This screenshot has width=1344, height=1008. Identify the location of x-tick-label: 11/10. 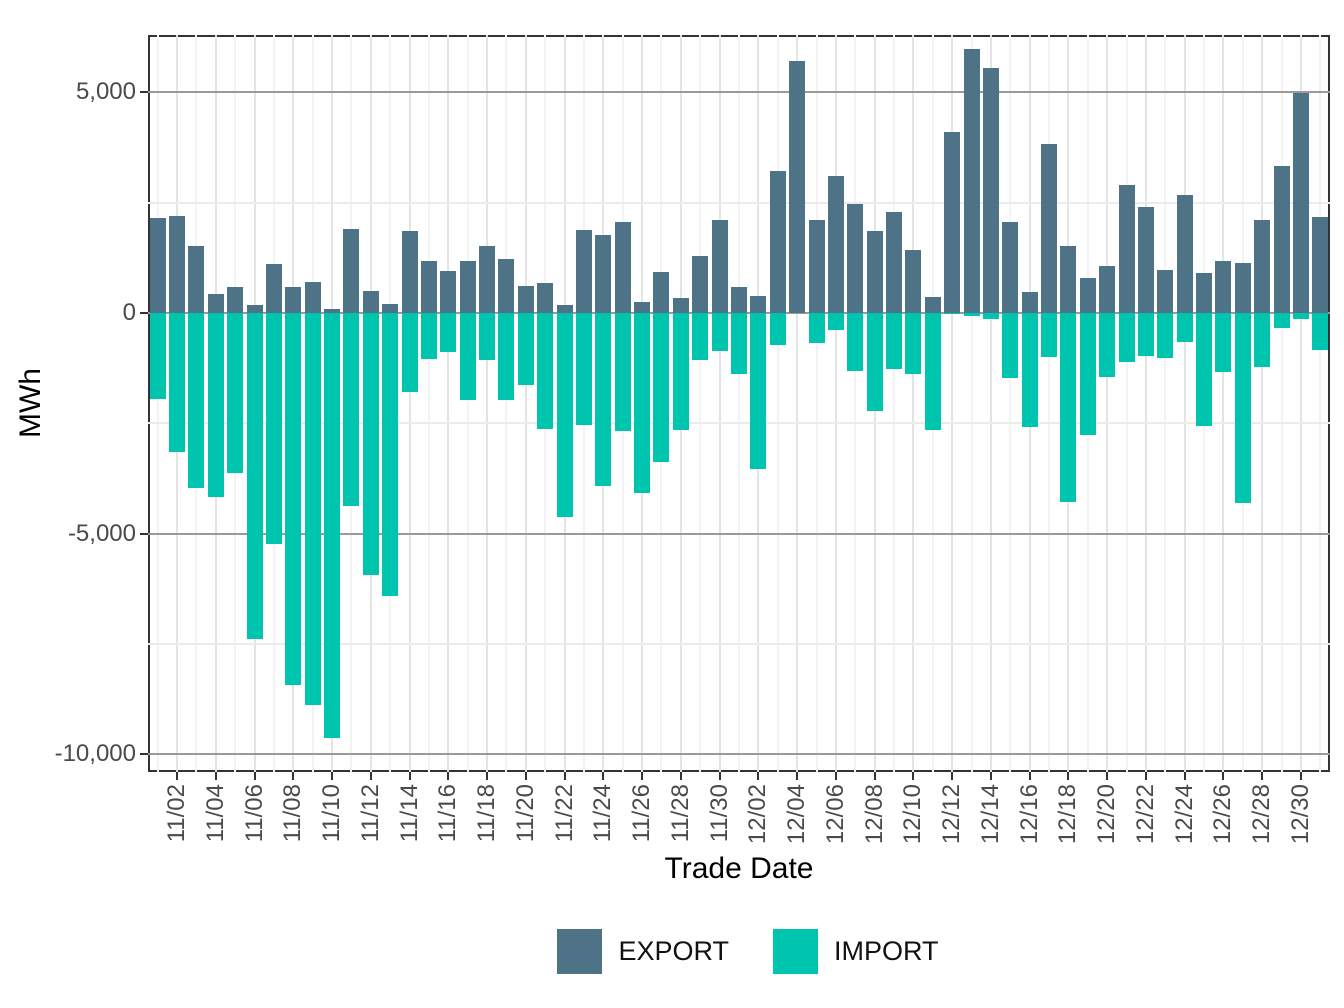
(332, 813).